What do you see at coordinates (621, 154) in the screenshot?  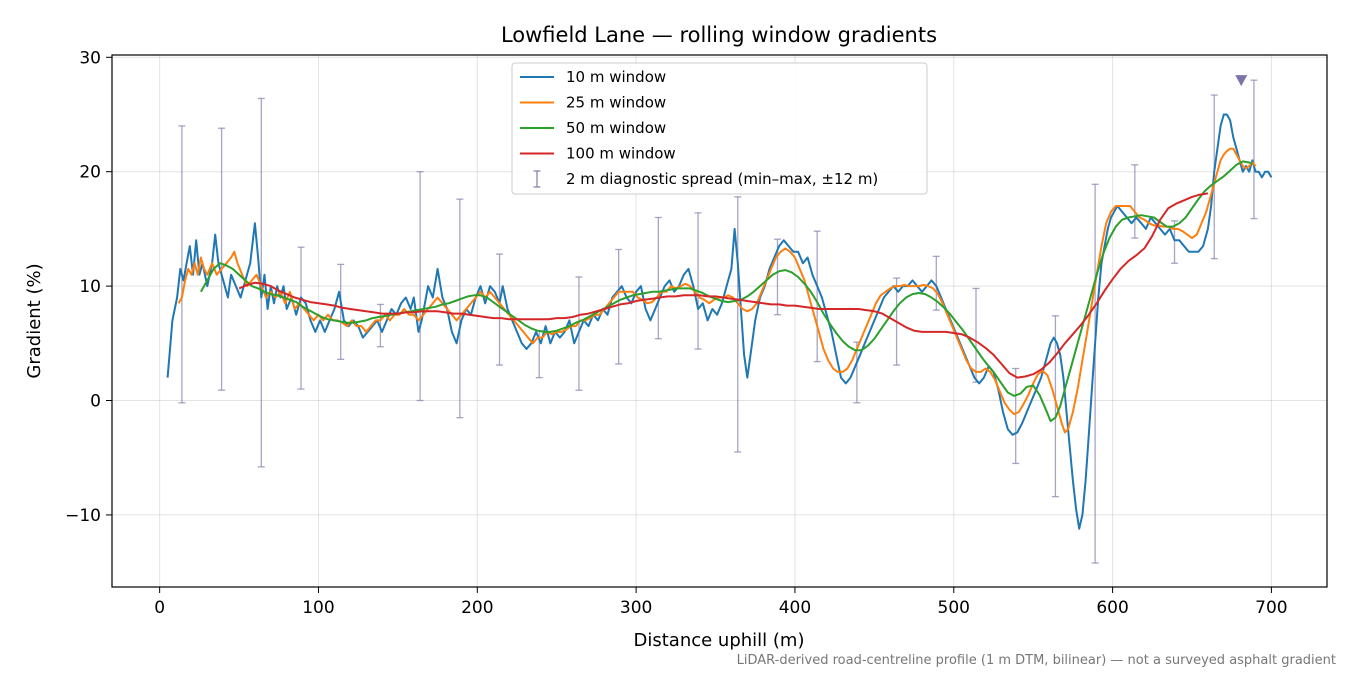 I see `legend-label: 100 m window` at bounding box center [621, 154].